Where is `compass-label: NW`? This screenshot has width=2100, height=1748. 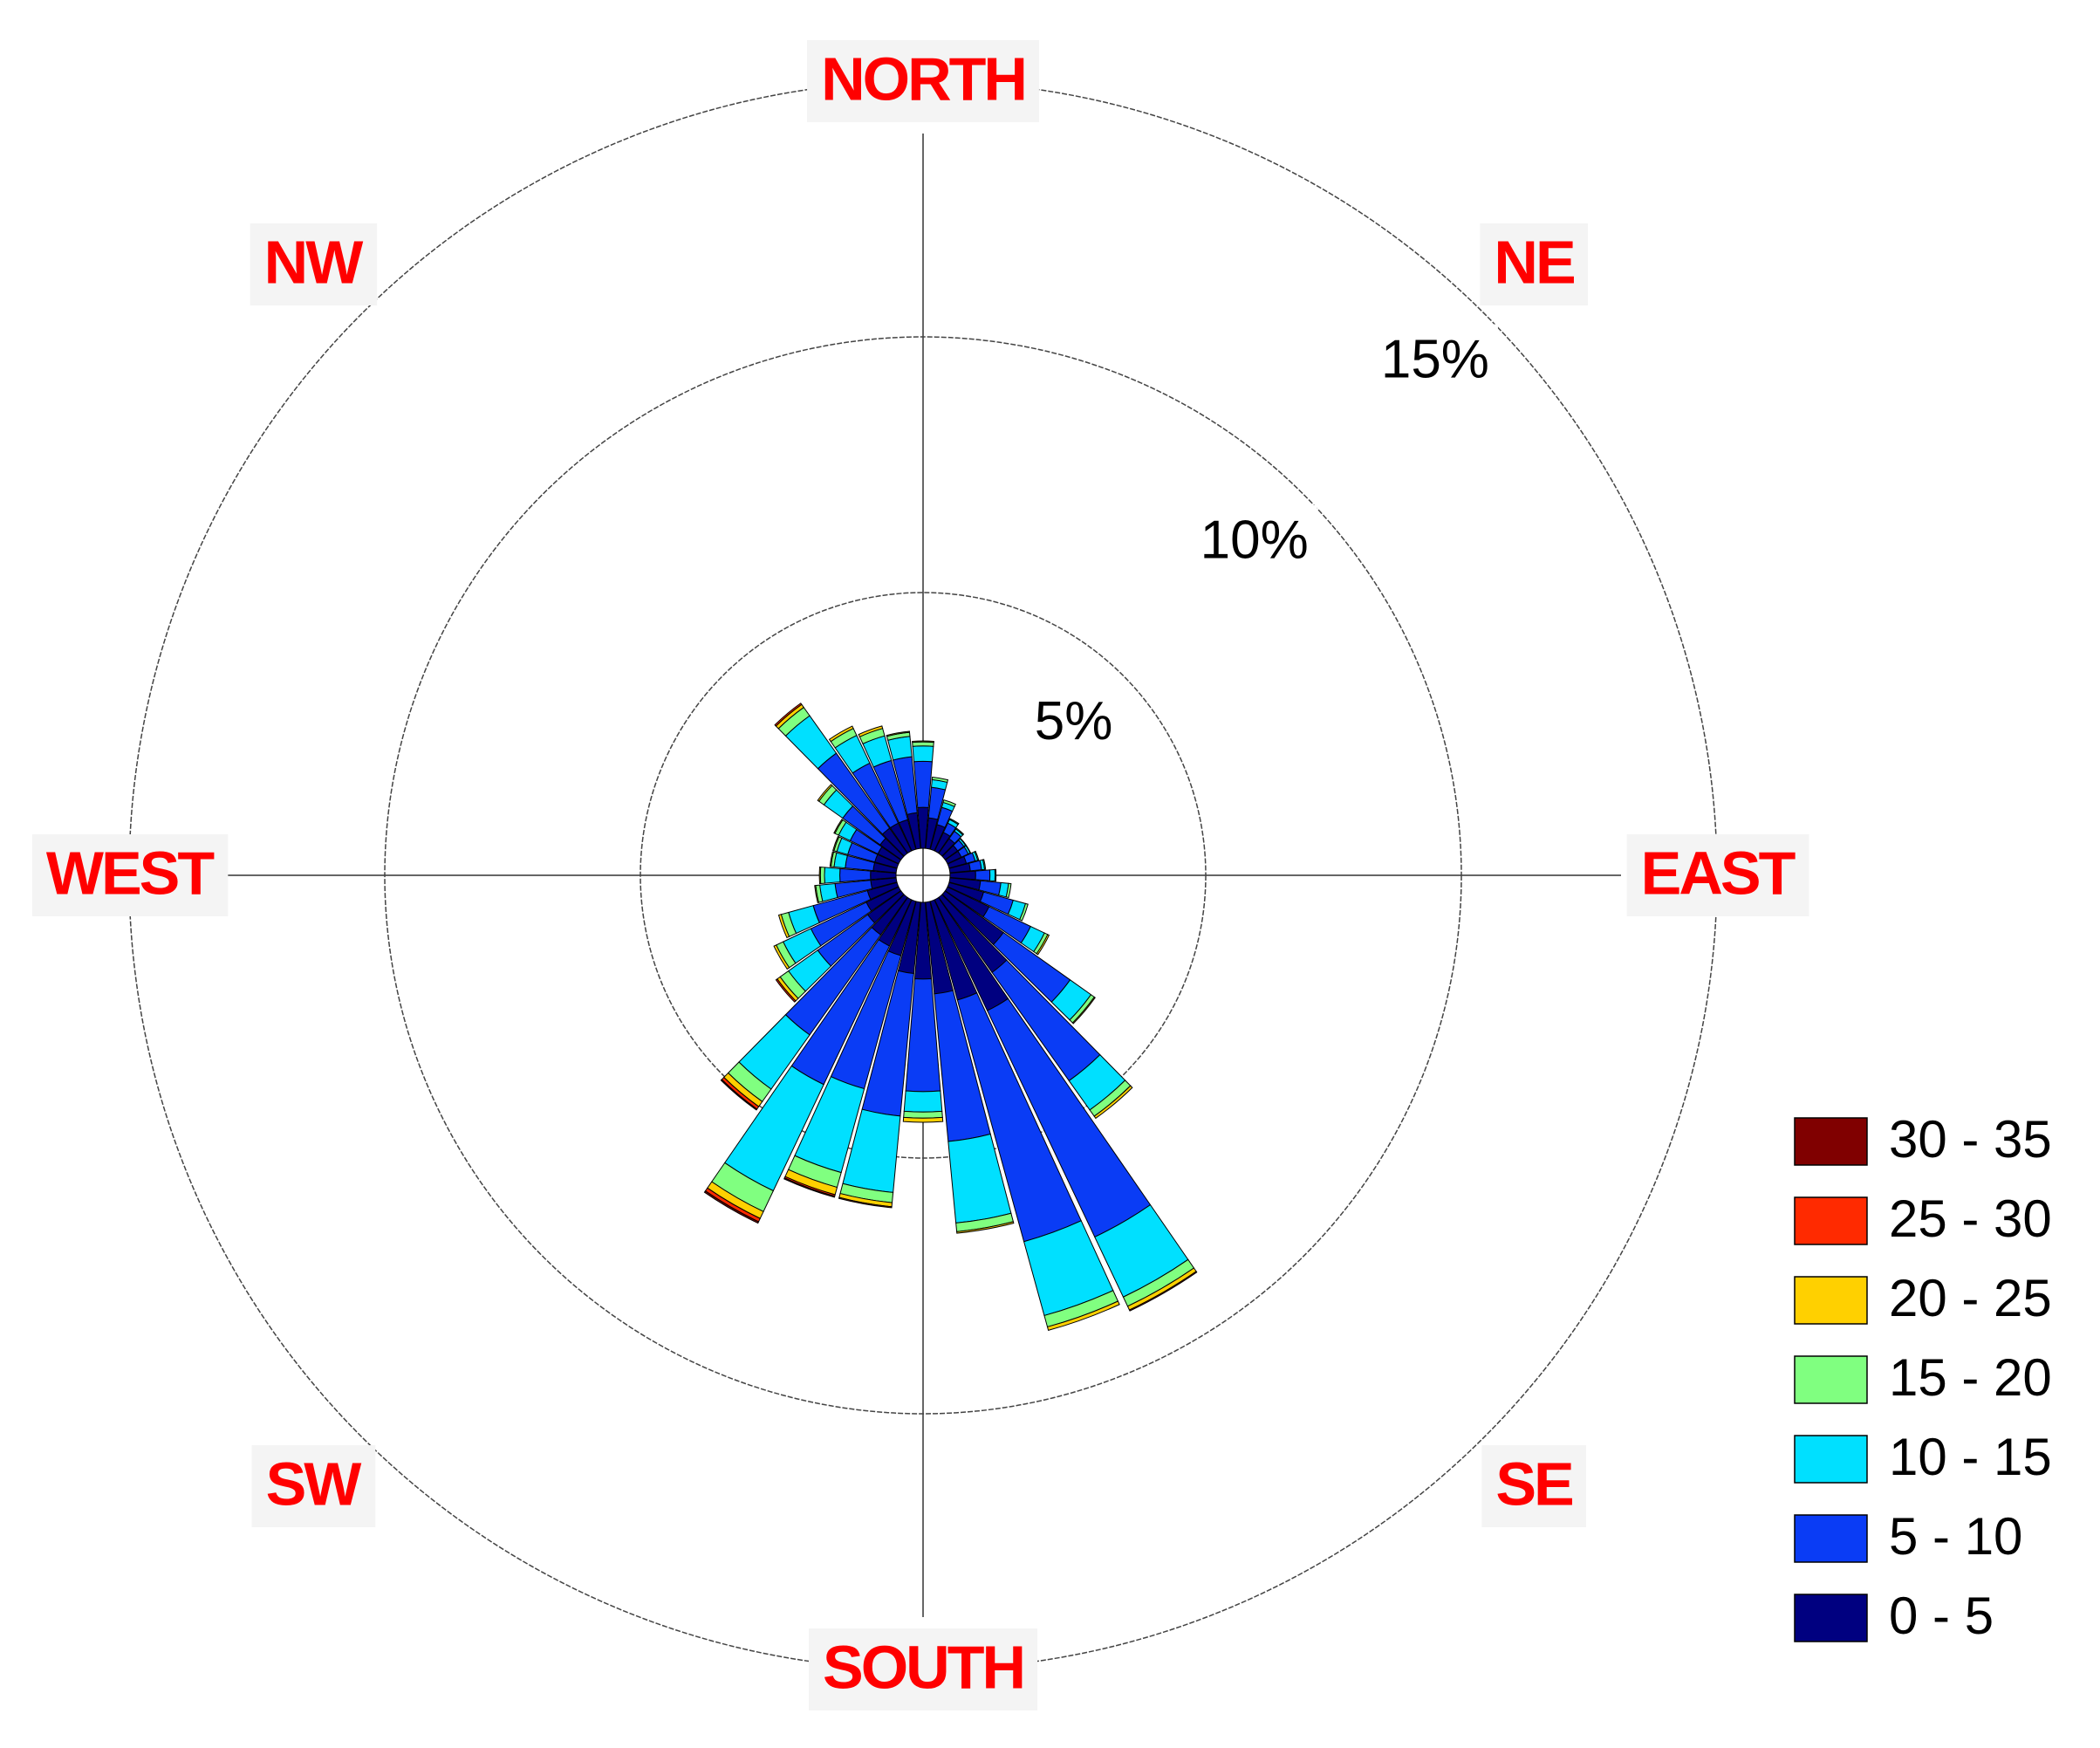 compass-label: NW is located at coordinates (314, 264).